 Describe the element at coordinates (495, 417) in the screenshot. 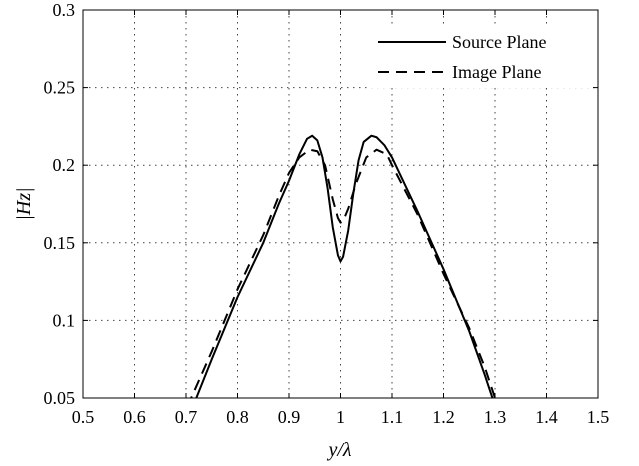

I see `x-tick-label: 1.3` at that location.